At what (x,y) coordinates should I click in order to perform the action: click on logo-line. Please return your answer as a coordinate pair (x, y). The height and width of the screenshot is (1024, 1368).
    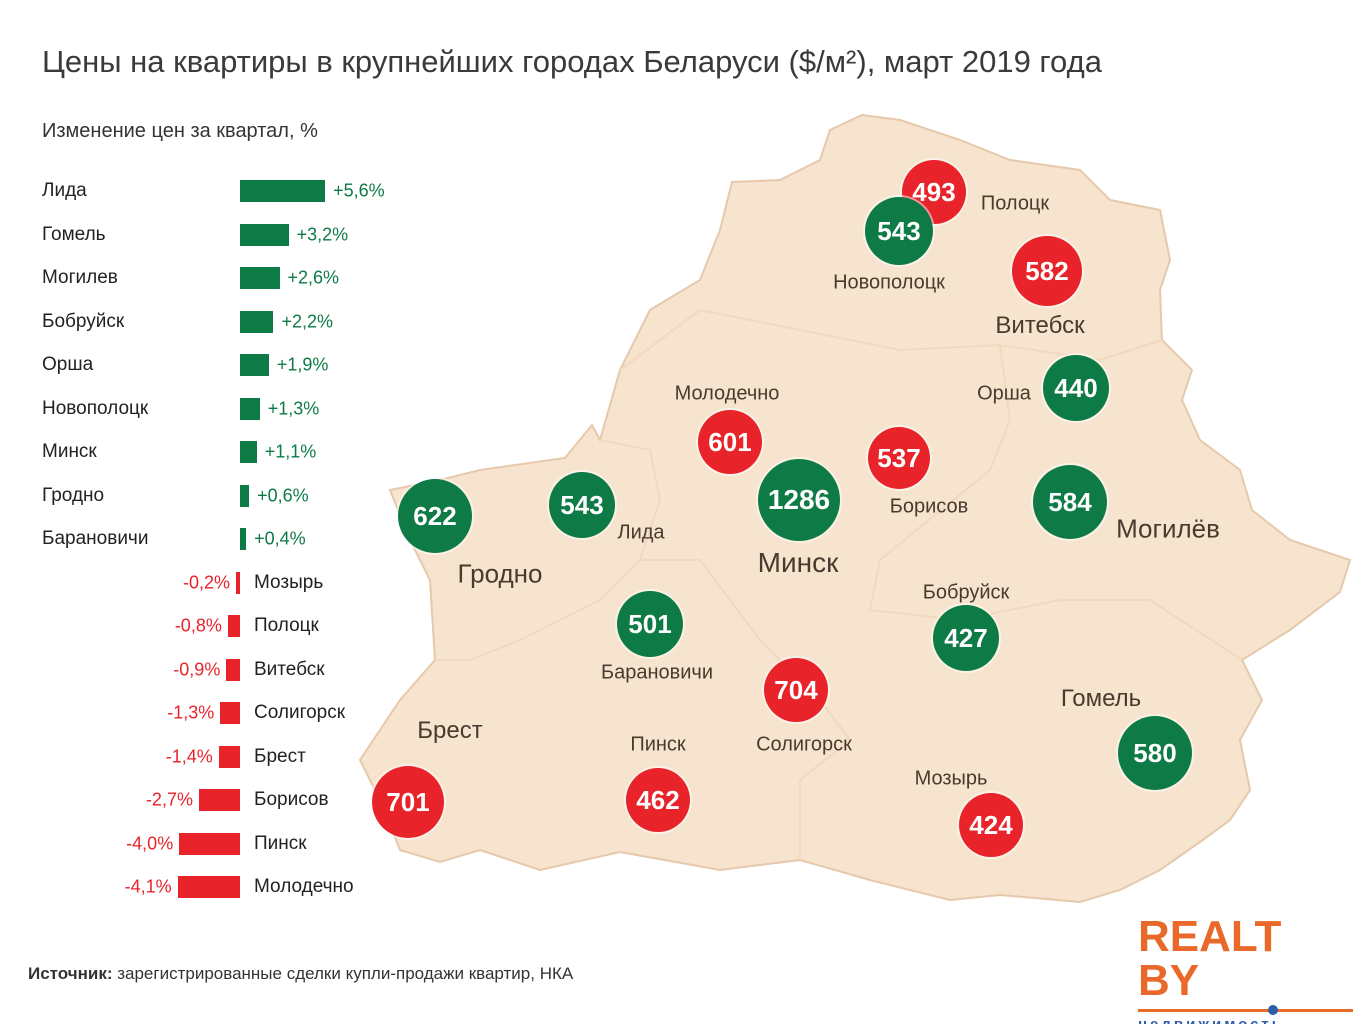
    Looking at the image, I should click on (1245, 1010).